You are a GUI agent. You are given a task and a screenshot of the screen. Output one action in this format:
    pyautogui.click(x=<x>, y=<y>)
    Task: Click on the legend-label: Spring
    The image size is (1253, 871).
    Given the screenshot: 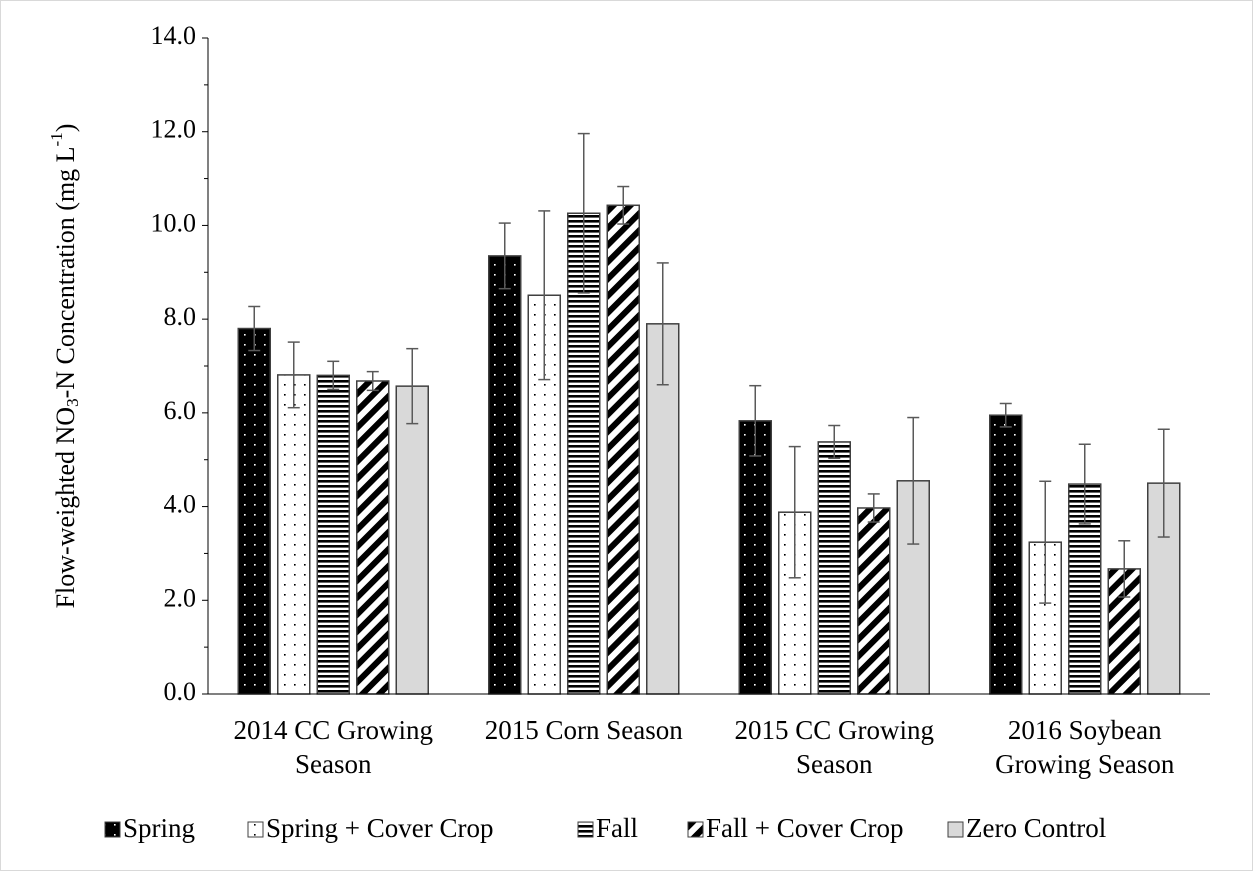 What is the action you would take?
    pyautogui.click(x=159, y=828)
    